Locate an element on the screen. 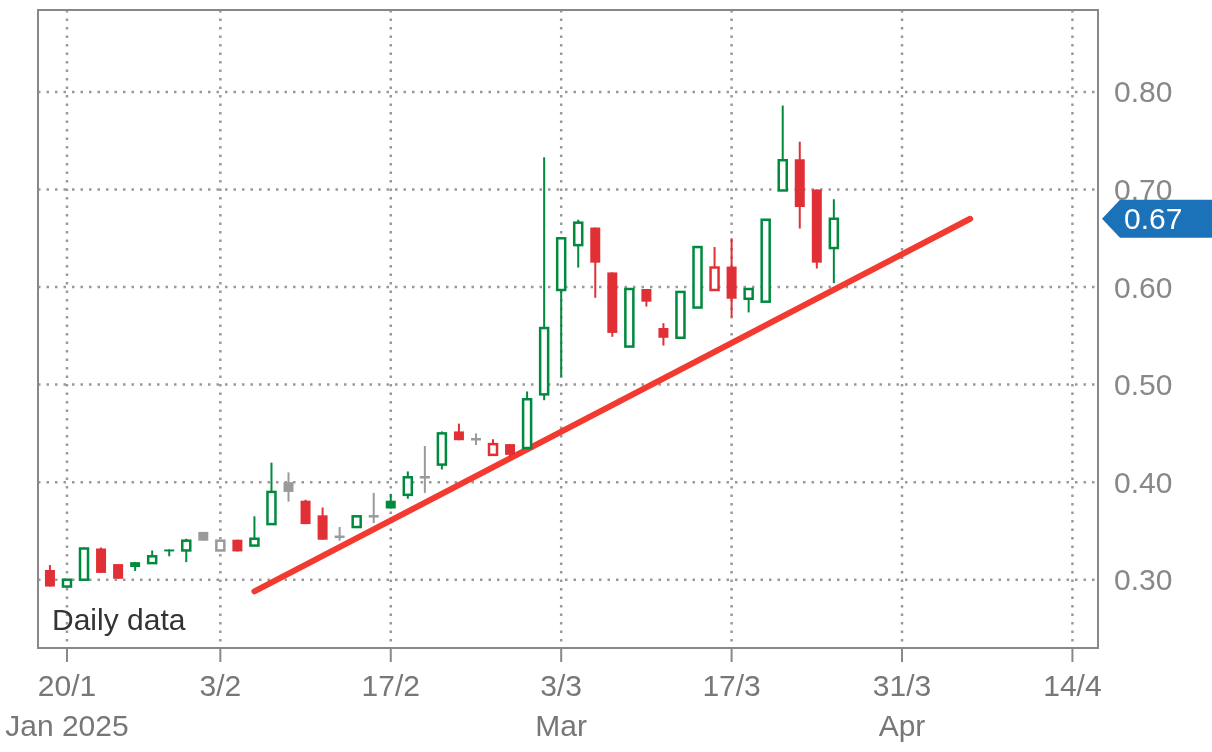 This screenshot has width=1212, height=752. y-tick-label: 0.60 is located at coordinates (1143, 287).